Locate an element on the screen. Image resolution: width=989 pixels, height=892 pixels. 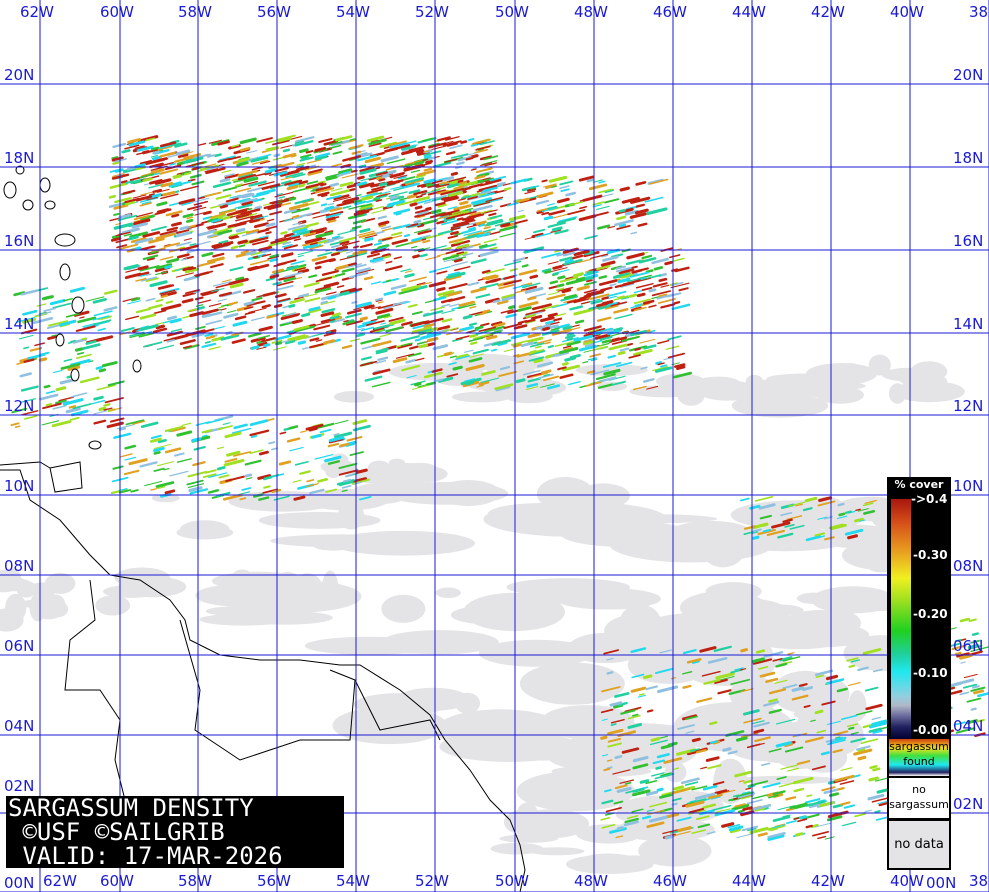
valid-date-line: VALID: 17-MAR-2026 is located at coordinates (145, 856).